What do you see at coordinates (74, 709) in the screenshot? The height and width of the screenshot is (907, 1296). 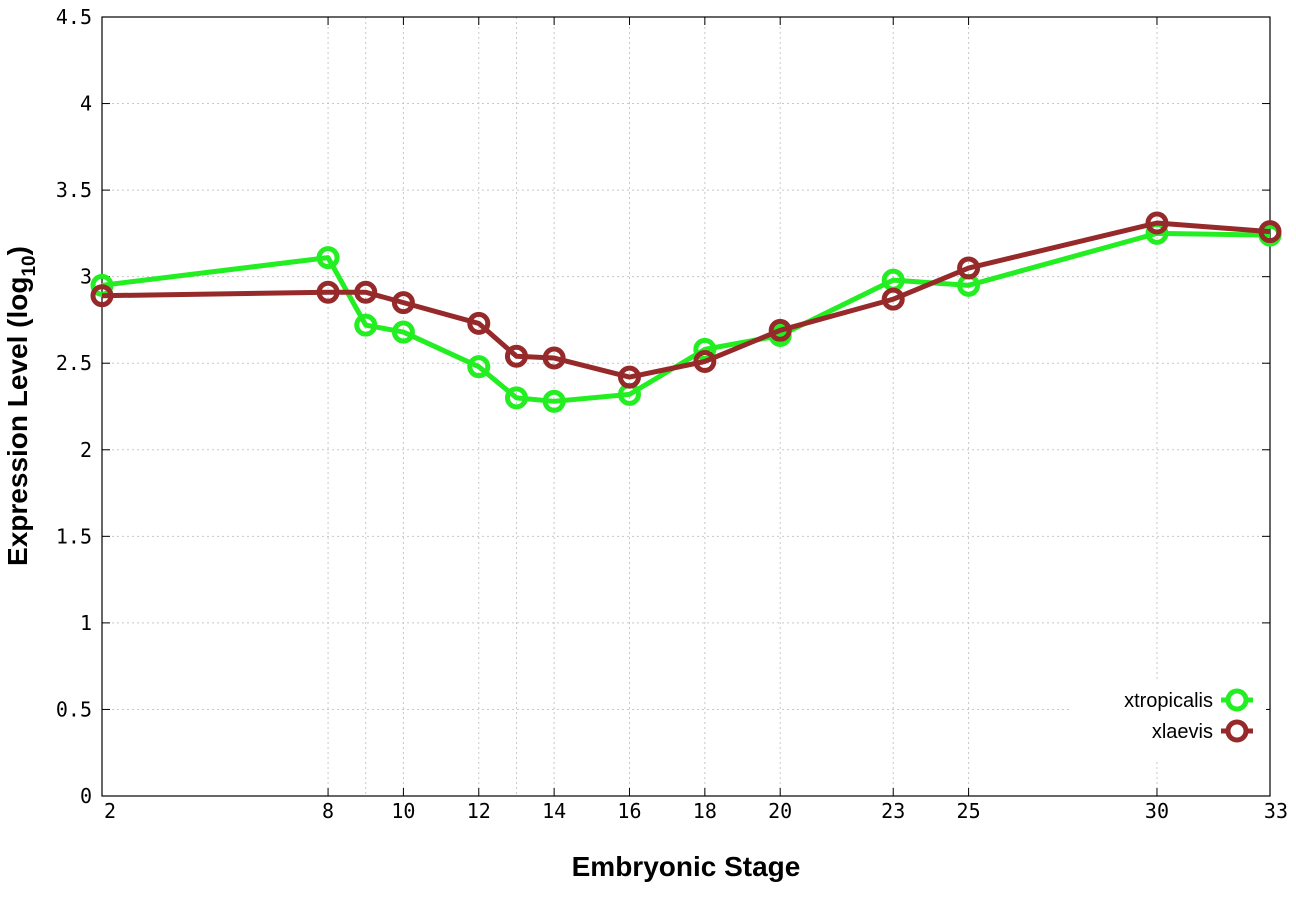 I see `y-tick-label: 0.5` at bounding box center [74, 709].